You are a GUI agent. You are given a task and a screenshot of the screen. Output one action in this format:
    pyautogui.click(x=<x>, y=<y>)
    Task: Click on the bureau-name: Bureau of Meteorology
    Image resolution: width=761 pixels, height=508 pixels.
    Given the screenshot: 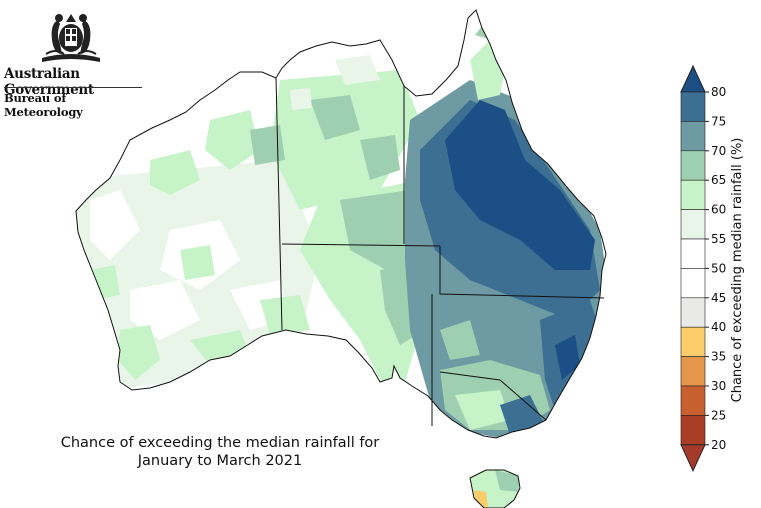 What is the action you would take?
    pyautogui.click(x=43, y=105)
    